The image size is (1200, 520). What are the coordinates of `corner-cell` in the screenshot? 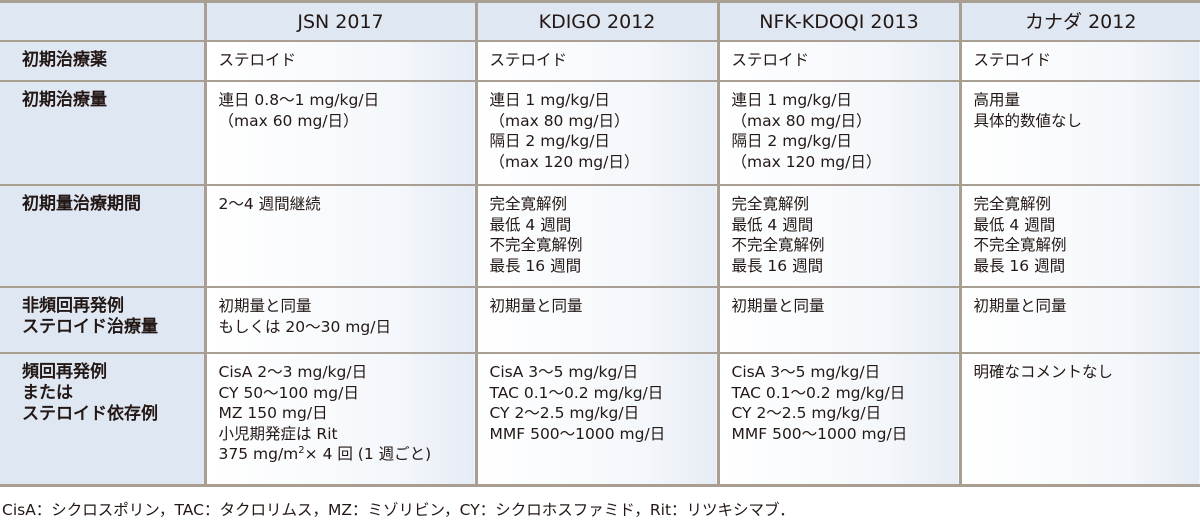 It's located at (102, 21).